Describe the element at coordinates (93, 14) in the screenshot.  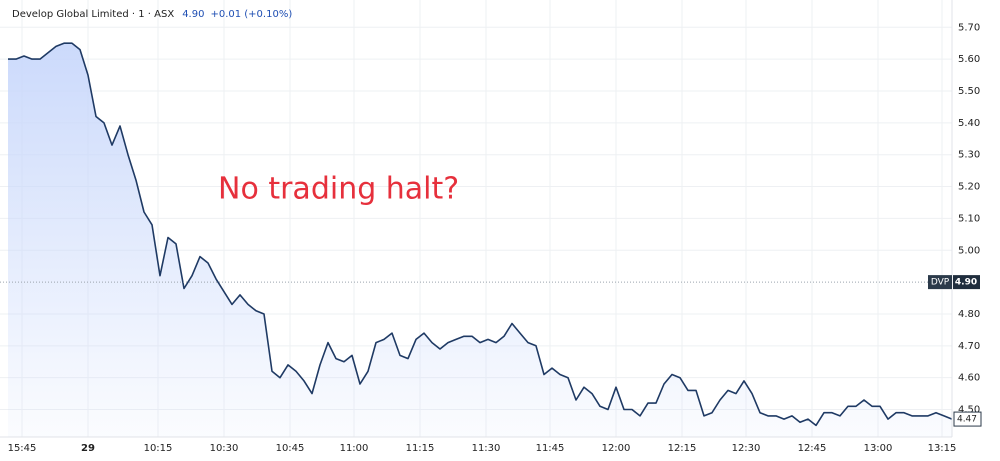
I see `chart-title: Develop Global Limited · 1 · ASX` at that location.